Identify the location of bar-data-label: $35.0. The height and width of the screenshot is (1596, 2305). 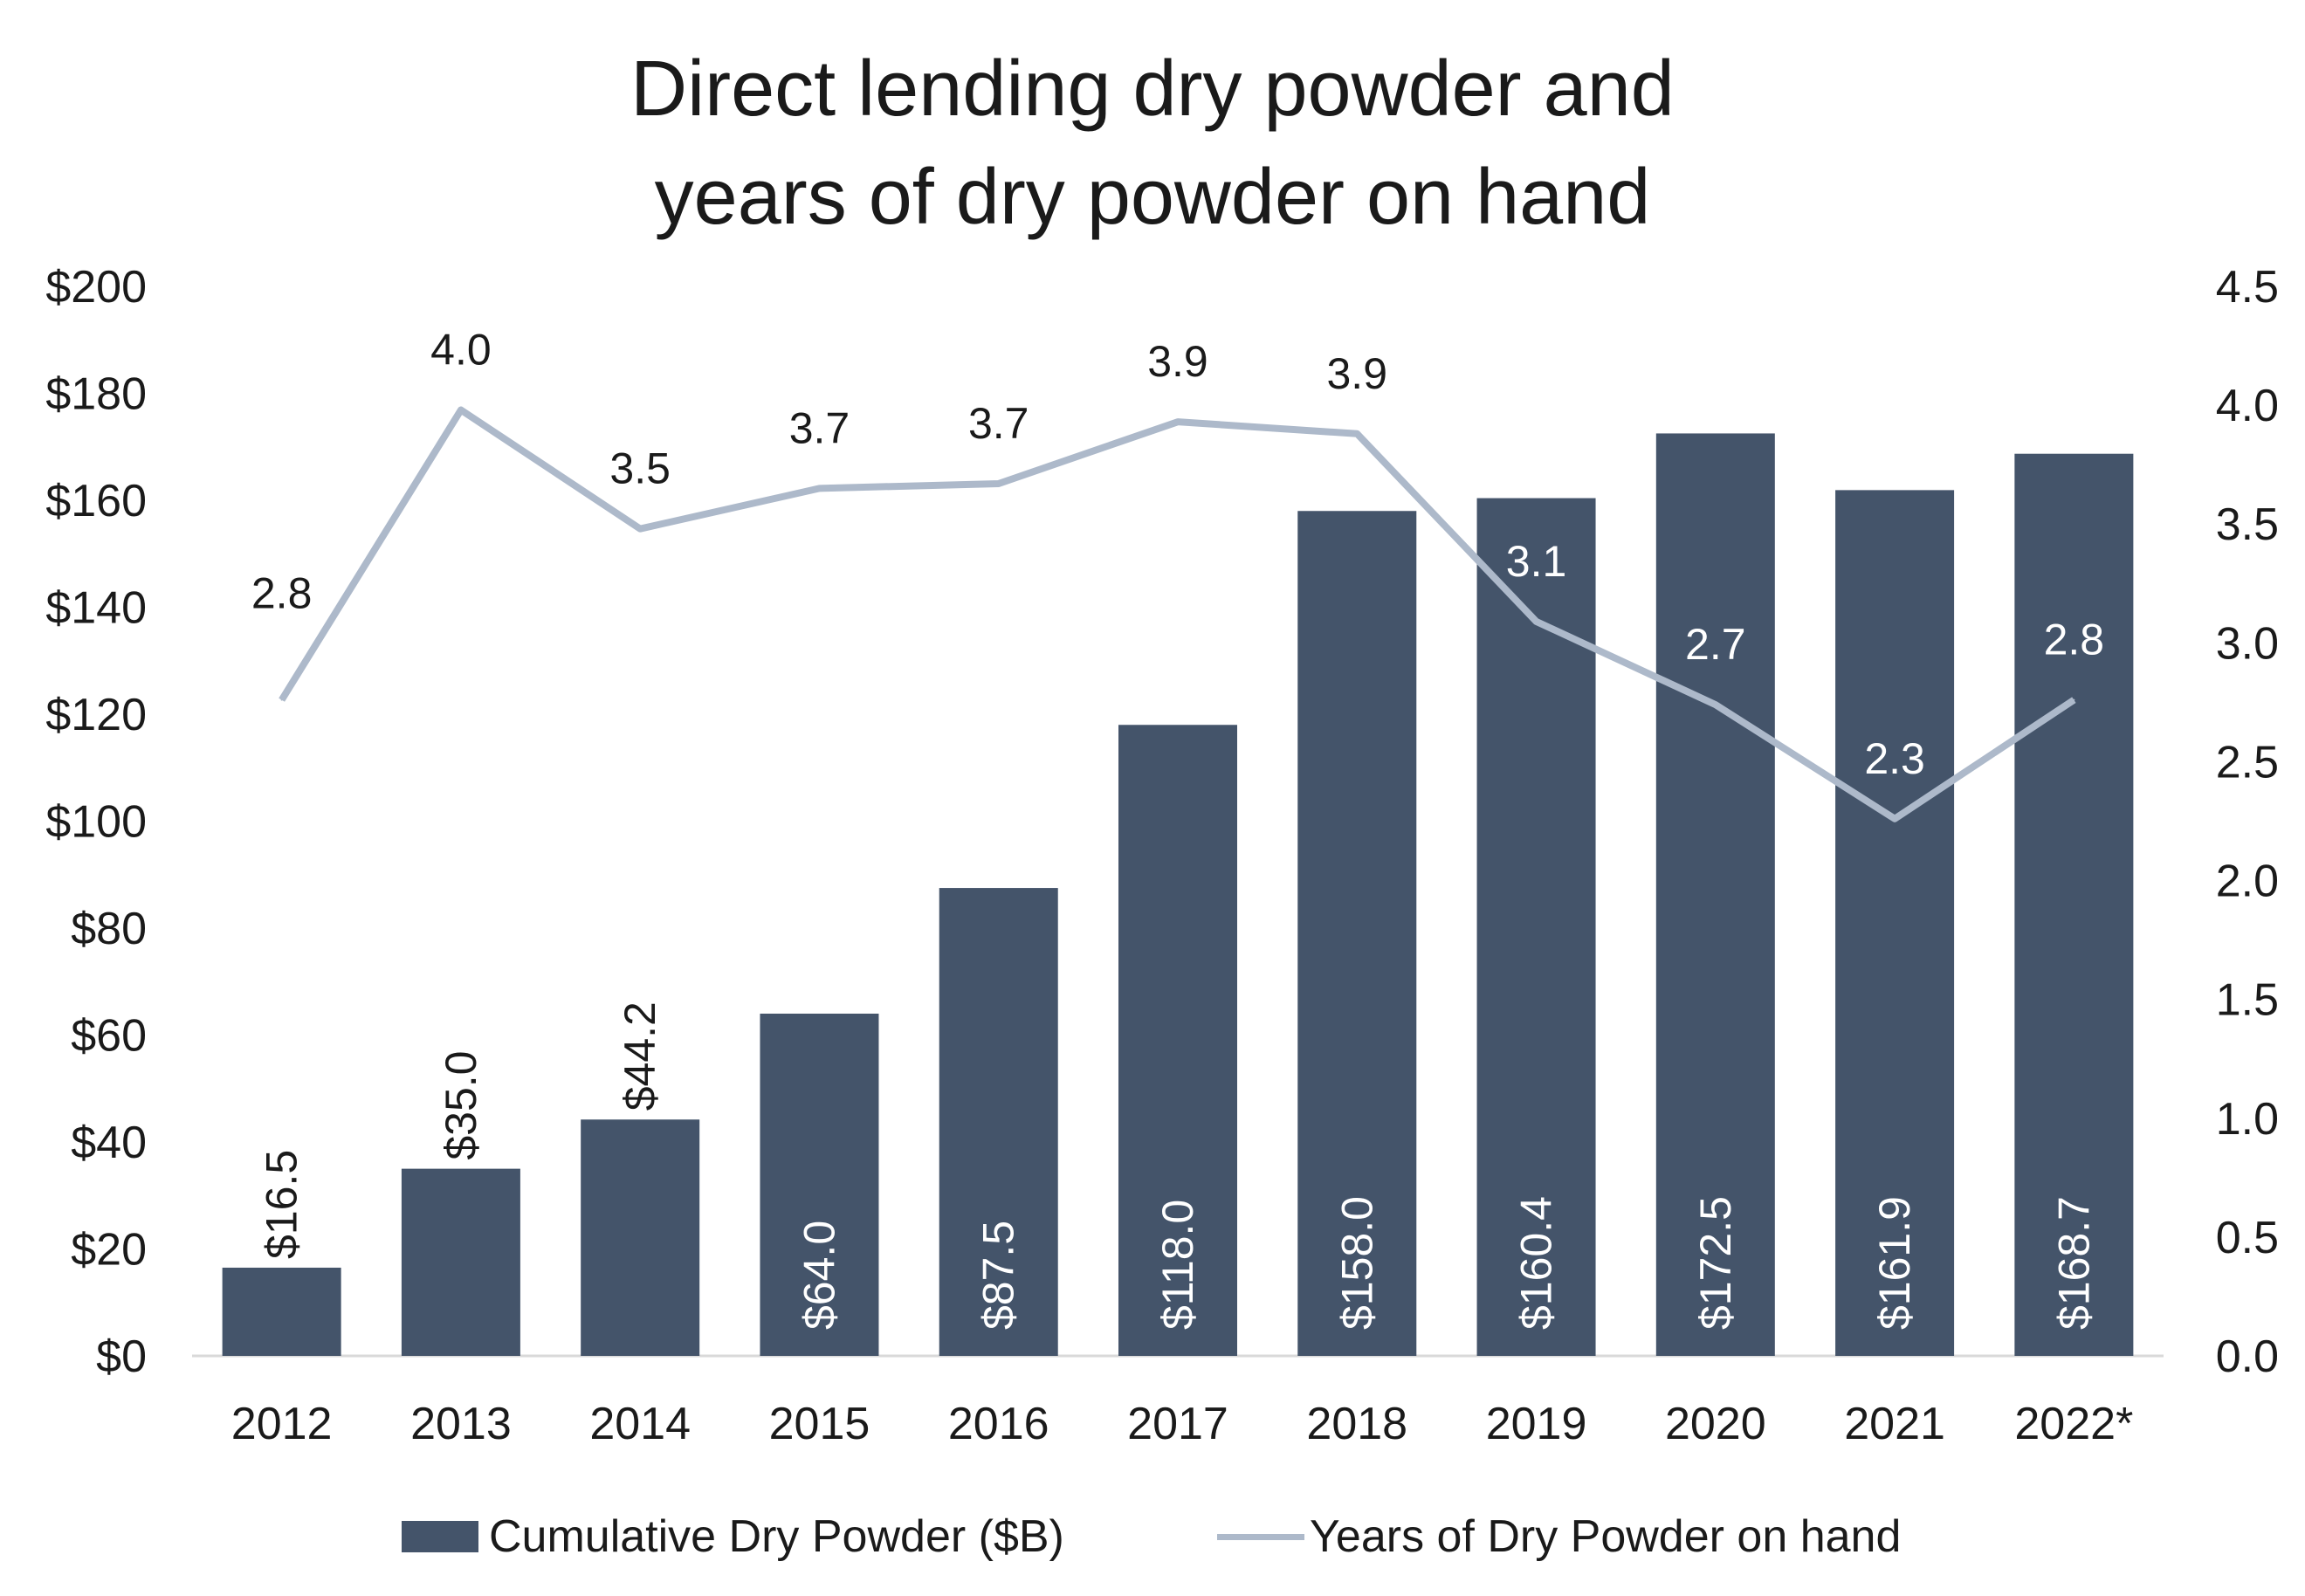
(461, 1105).